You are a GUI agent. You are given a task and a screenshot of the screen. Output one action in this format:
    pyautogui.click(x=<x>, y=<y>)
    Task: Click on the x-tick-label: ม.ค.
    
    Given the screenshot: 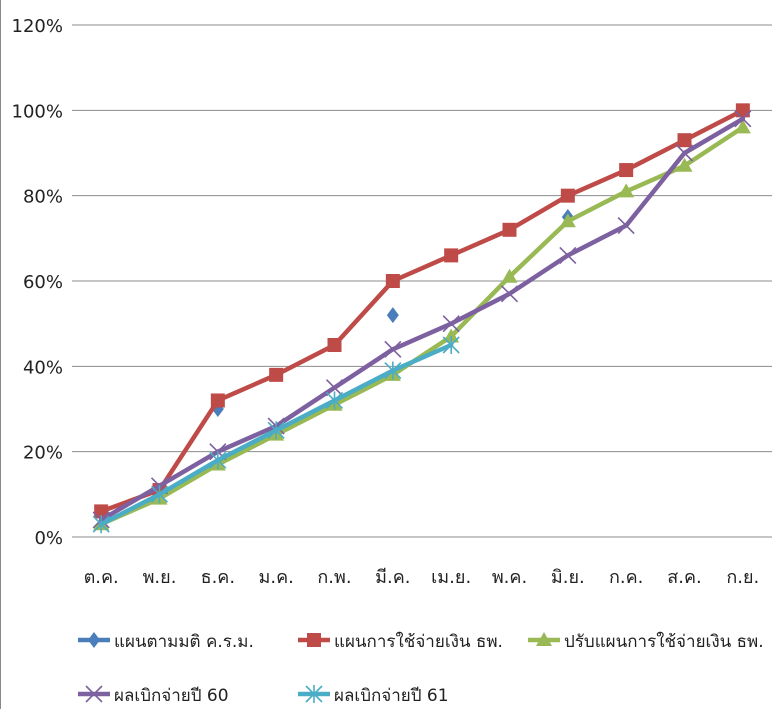 What is the action you would take?
    pyautogui.click(x=275, y=577)
    